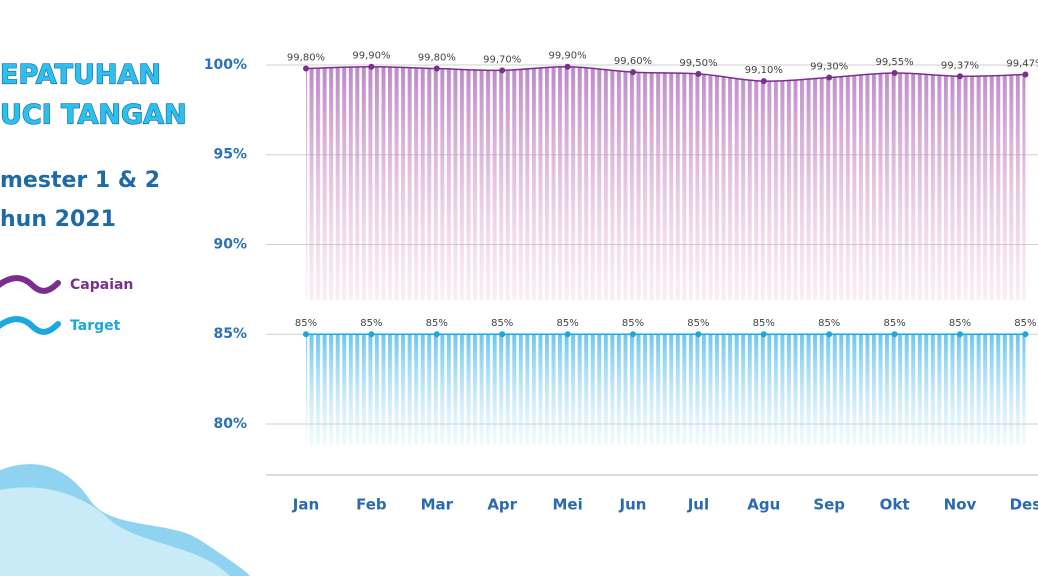 This screenshot has height=576, width=1038. Describe the element at coordinates (101, 285) in the screenshot. I see `legend-label: Capaian` at that location.